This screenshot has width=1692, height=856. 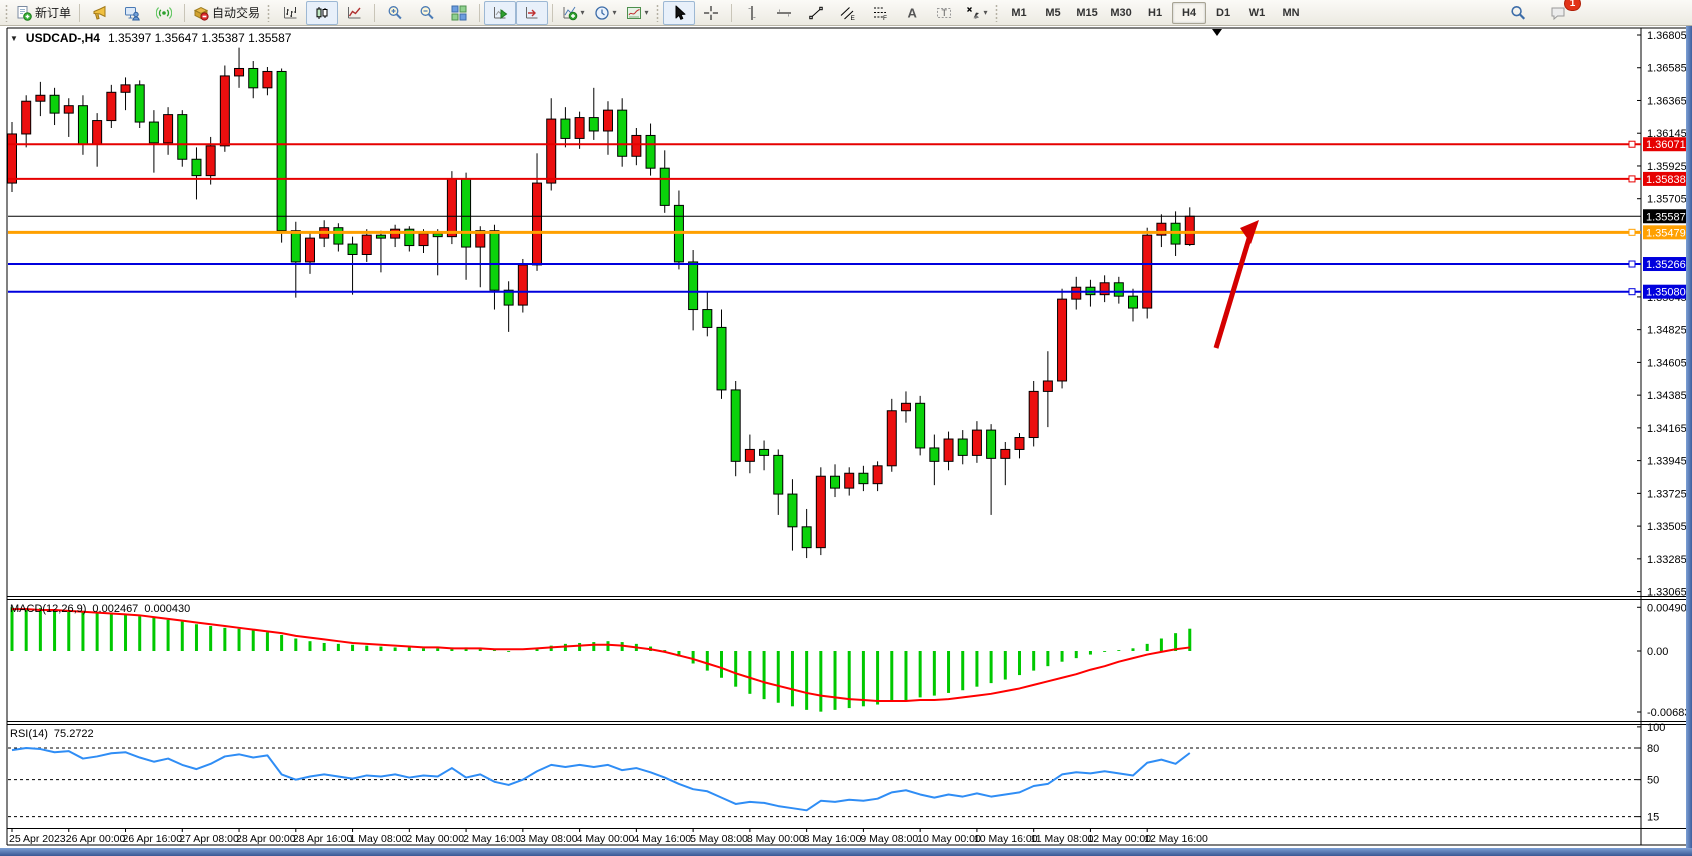 I want to click on shift-end-icon, so click(x=501, y=12).